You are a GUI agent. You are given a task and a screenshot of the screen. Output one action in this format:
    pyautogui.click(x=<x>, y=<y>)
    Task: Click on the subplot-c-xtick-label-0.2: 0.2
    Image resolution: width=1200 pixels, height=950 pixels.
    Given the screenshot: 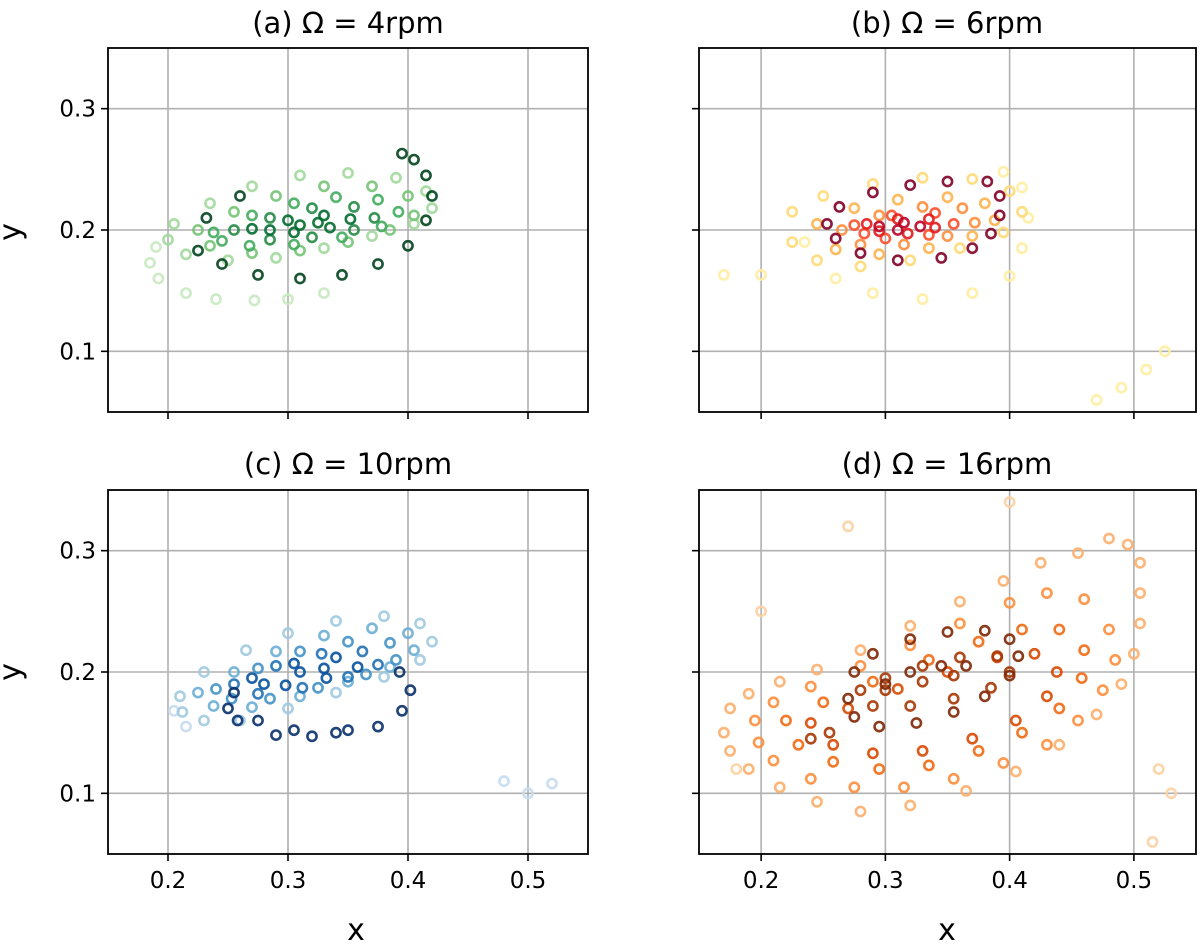 What is the action you would take?
    pyautogui.click(x=168, y=881)
    